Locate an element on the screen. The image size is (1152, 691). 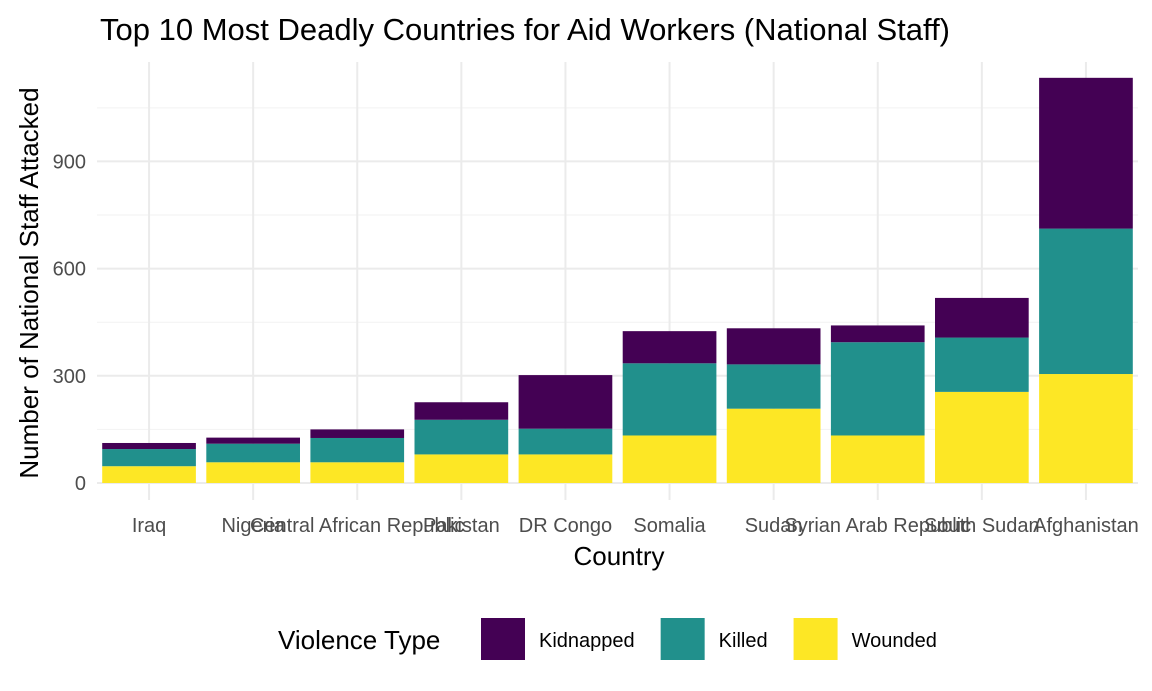
y-tick-label: 300 is located at coordinates (69, 377).